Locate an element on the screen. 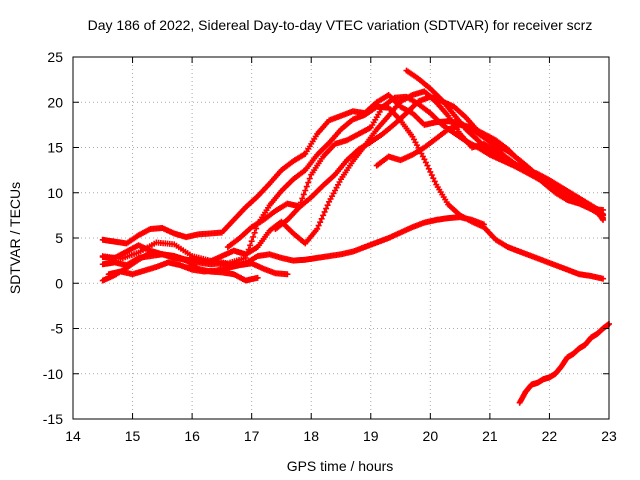 The image size is (640, 480). x-tick-label: 15 is located at coordinates (133, 436).